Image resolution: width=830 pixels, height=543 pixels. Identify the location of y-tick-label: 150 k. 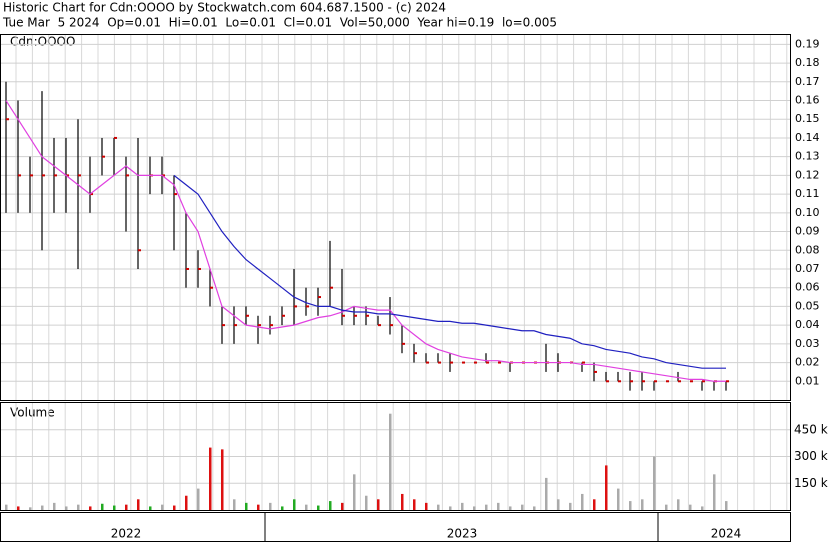
(811, 483).